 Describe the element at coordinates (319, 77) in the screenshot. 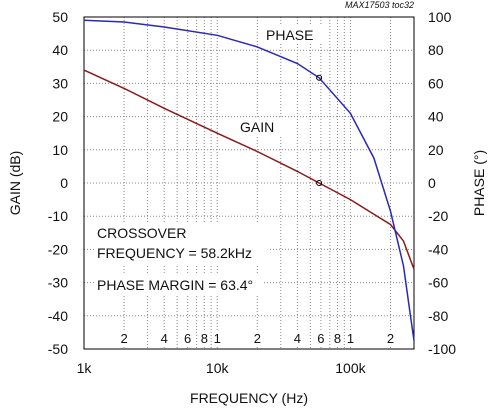

I see `marker-phase` at that location.